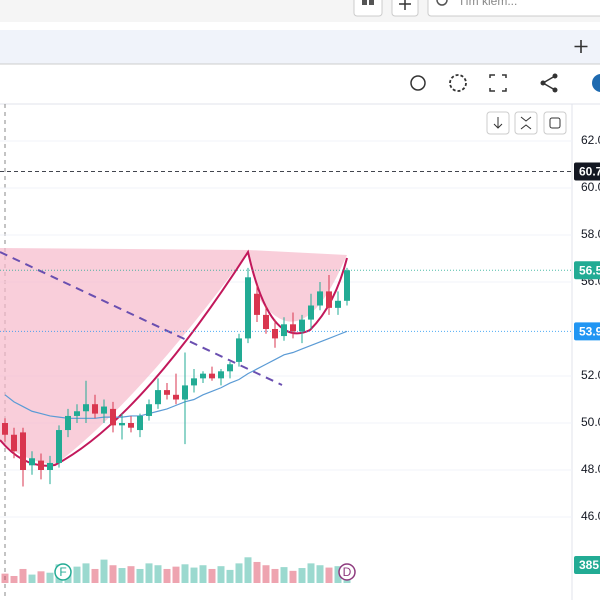 This screenshot has width=600, height=600. Describe the element at coordinates (368, 8) in the screenshot. I see `layout-button` at that location.